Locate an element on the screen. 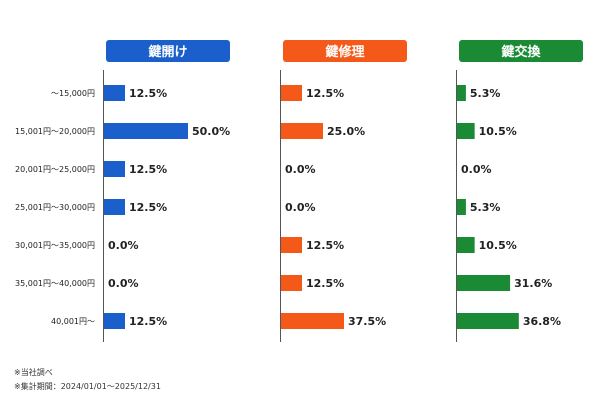  footnote-source: ※当社調べ is located at coordinates (33, 372).